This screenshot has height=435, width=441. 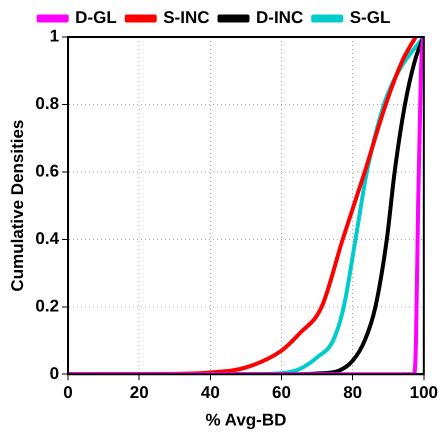 I want to click on y-tick-label: 0.4, so click(x=47, y=238).